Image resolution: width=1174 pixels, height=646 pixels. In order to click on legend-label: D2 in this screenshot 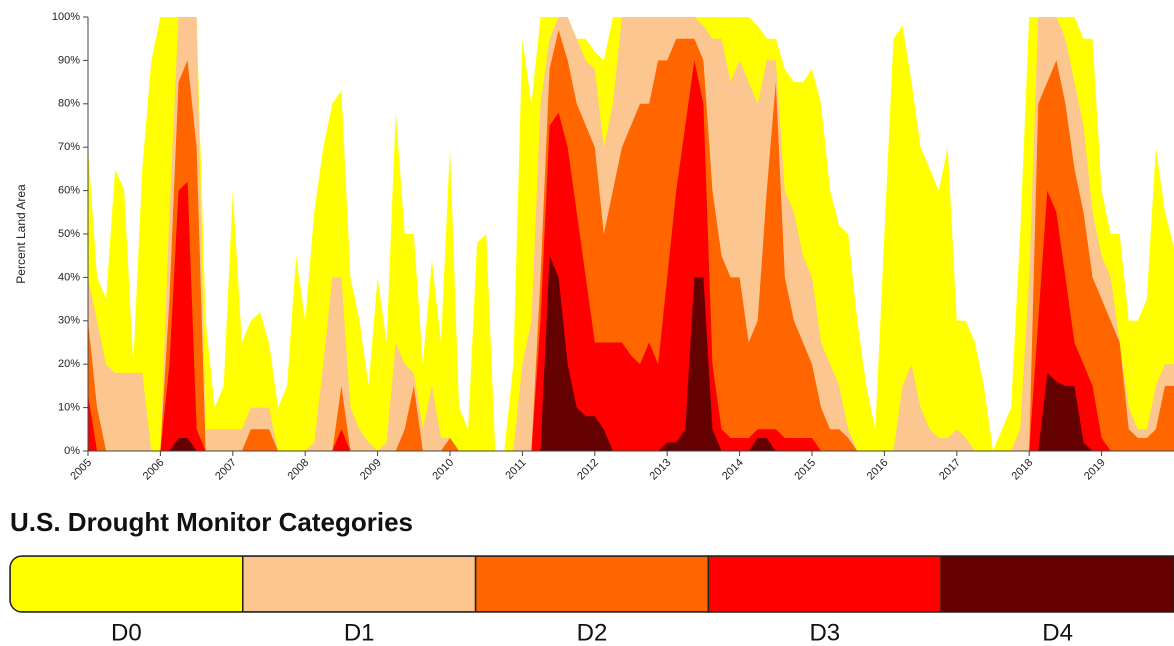, I will do `click(592, 632)`.